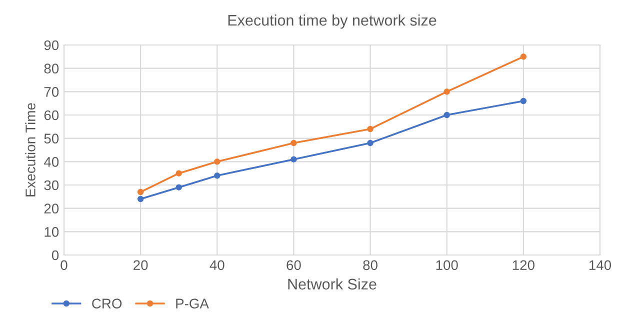 The width and height of the screenshot is (618, 327). What do you see at coordinates (107, 303) in the screenshot?
I see `legend-label: CRO` at bounding box center [107, 303].